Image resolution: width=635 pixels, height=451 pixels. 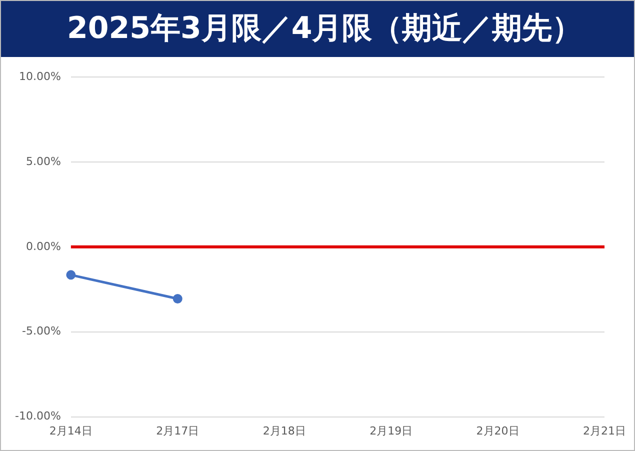 What do you see at coordinates (317, 29) in the screenshot?
I see `chart-title: 2025年3月限／4月限（期近／期先）` at bounding box center [317, 29].